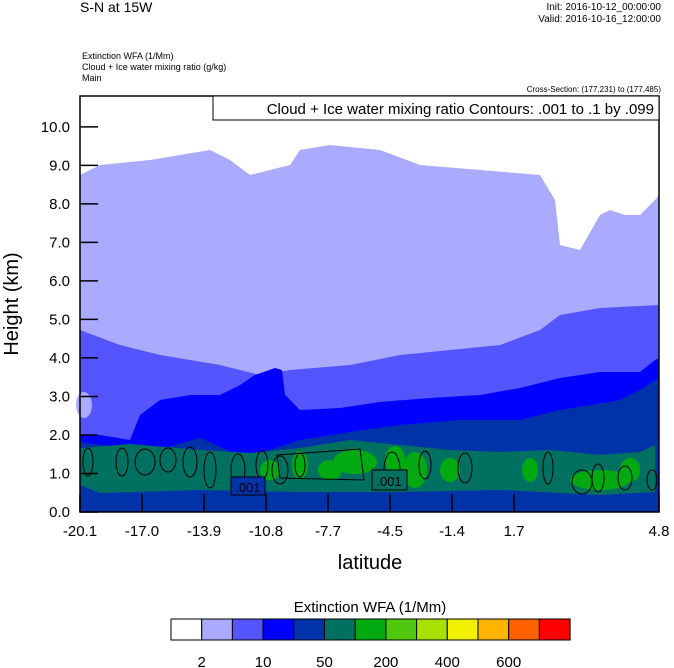 This screenshot has height=668, width=674. What do you see at coordinates (390, 531) in the screenshot?
I see `x-tick-label: -4.5` at bounding box center [390, 531].